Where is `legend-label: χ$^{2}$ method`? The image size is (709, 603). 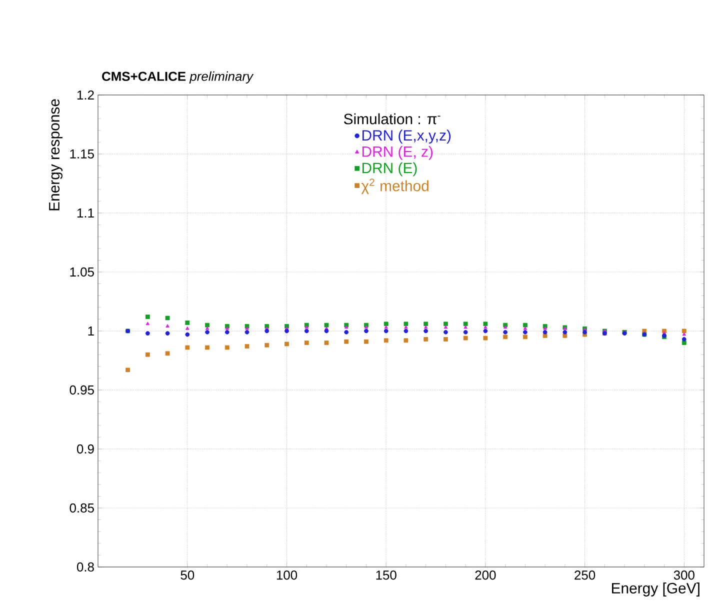 legend-label: χ$^{2}$ method is located at coordinates (394, 186).